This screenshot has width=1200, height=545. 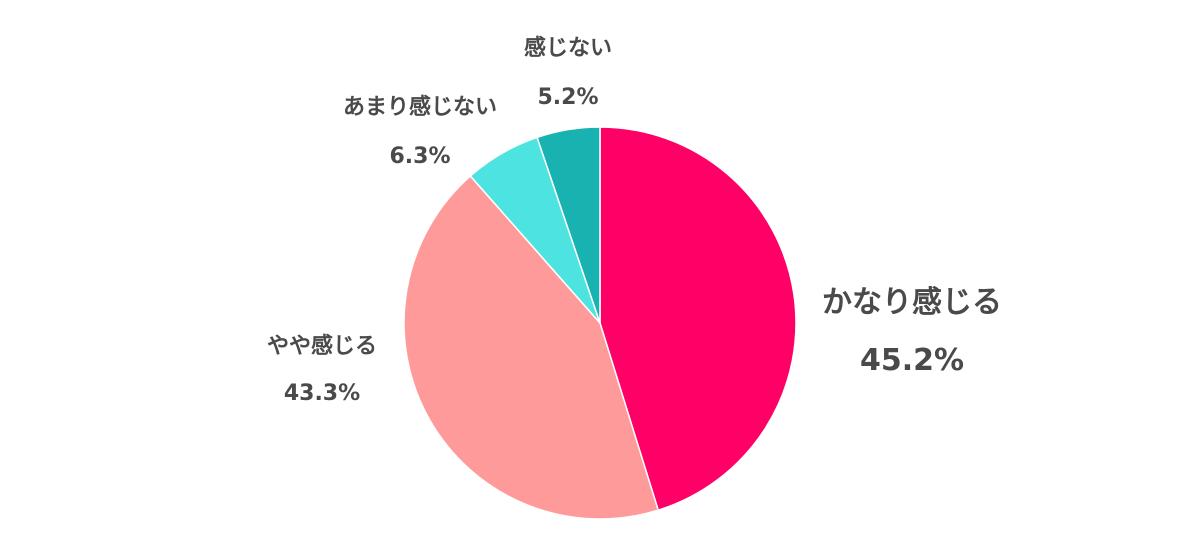 What do you see at coordinates (912, 302) in the screenshot?
I see `slice-label-kanari: かなり感じる` at bounding box center [912, 302].